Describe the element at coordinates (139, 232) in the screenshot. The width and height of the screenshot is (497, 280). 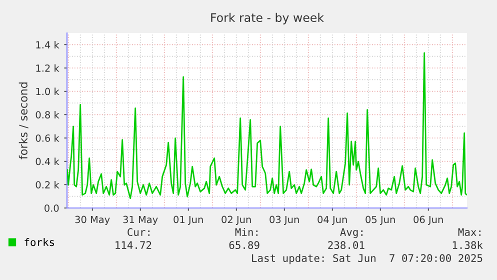
I see `text: Cur:` at that location.